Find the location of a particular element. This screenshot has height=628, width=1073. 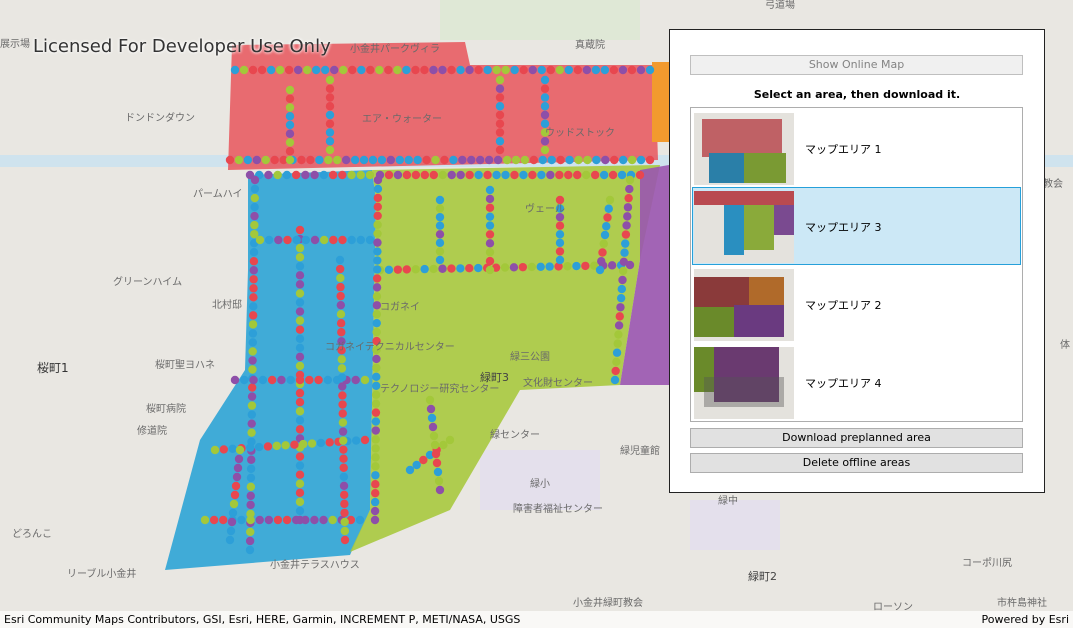

map-label: ドンドンダウン is located at coordinates (160, 117).